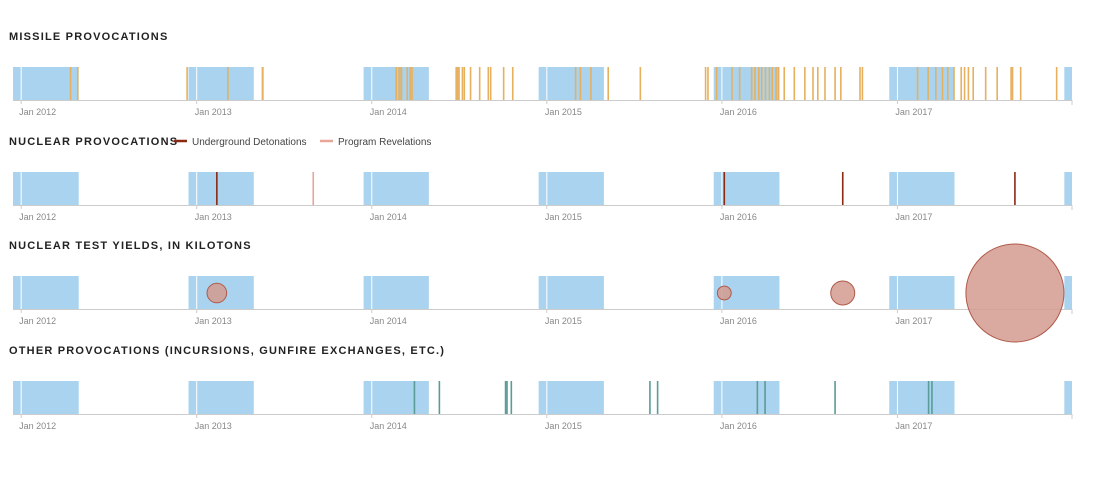 The width and height of the screenshot is (1100, 500). I want to click on legend-label-detonation: Underground Detonations, so click(249, 142).